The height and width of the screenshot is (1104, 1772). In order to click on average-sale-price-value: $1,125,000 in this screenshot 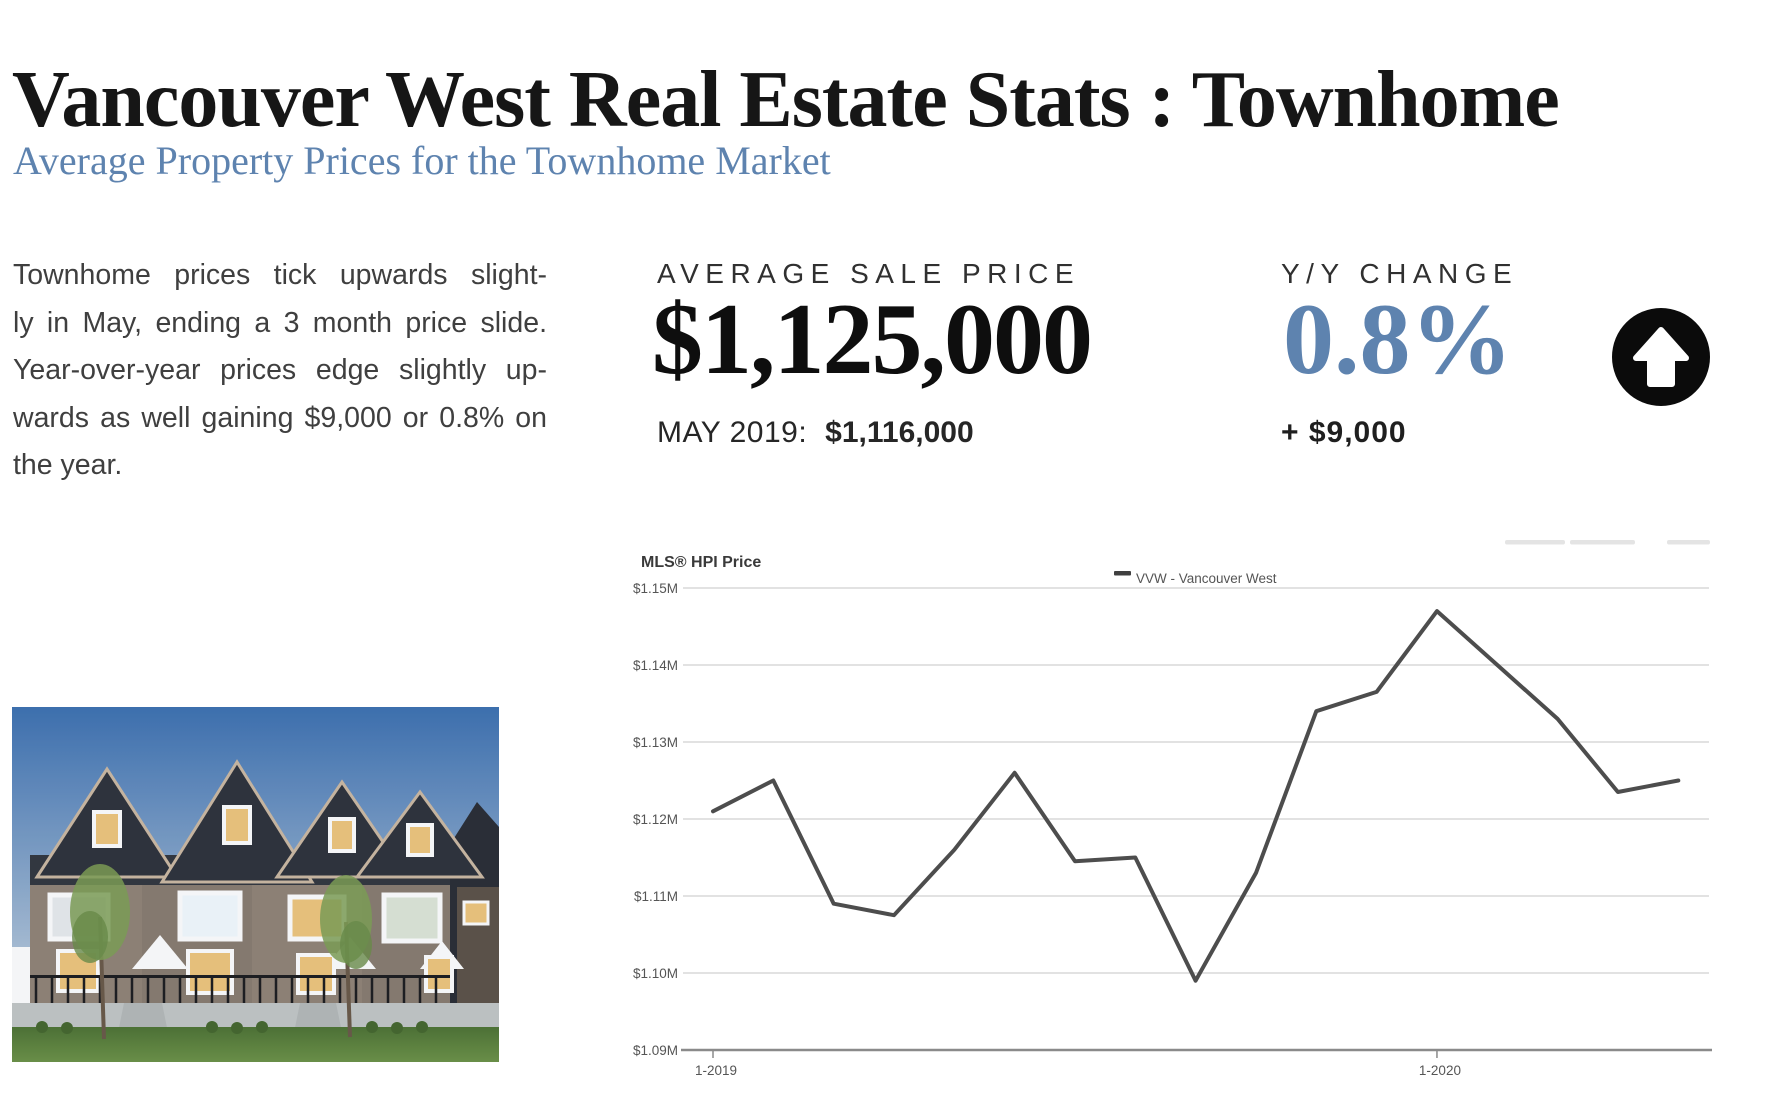, I will do `click(872, 339)`.